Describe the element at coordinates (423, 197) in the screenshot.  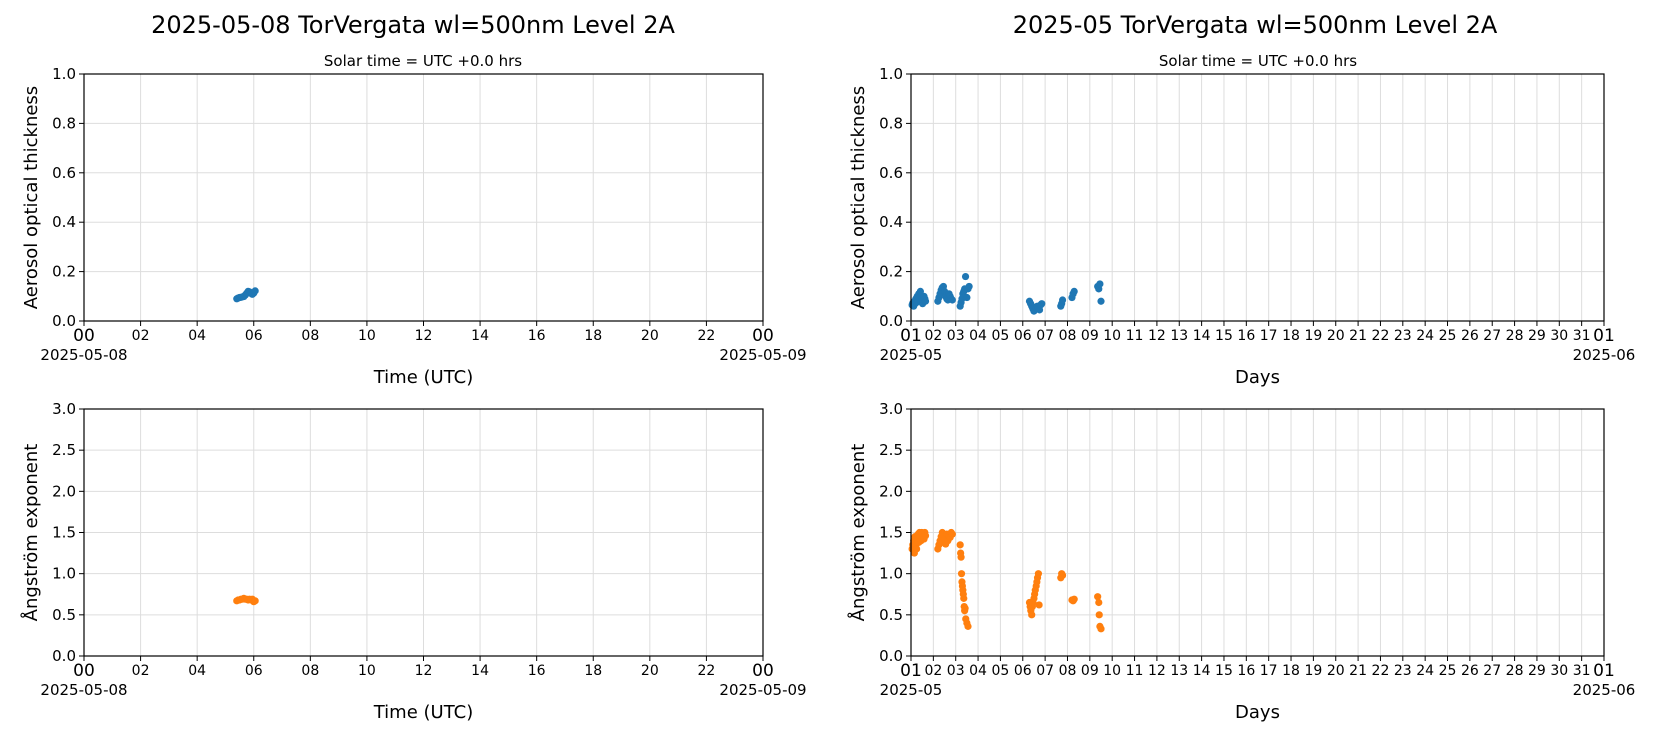
I see `plot-frame` at that location.